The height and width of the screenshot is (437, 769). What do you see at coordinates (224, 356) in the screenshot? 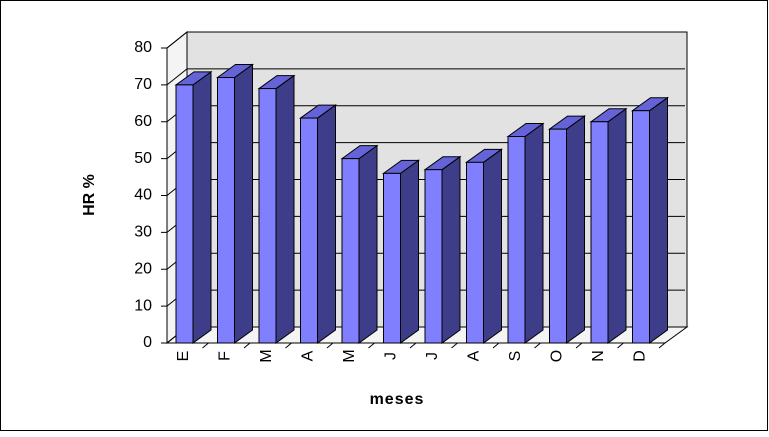
I see `x-tick-label: F` at bounding box center [224, 356].